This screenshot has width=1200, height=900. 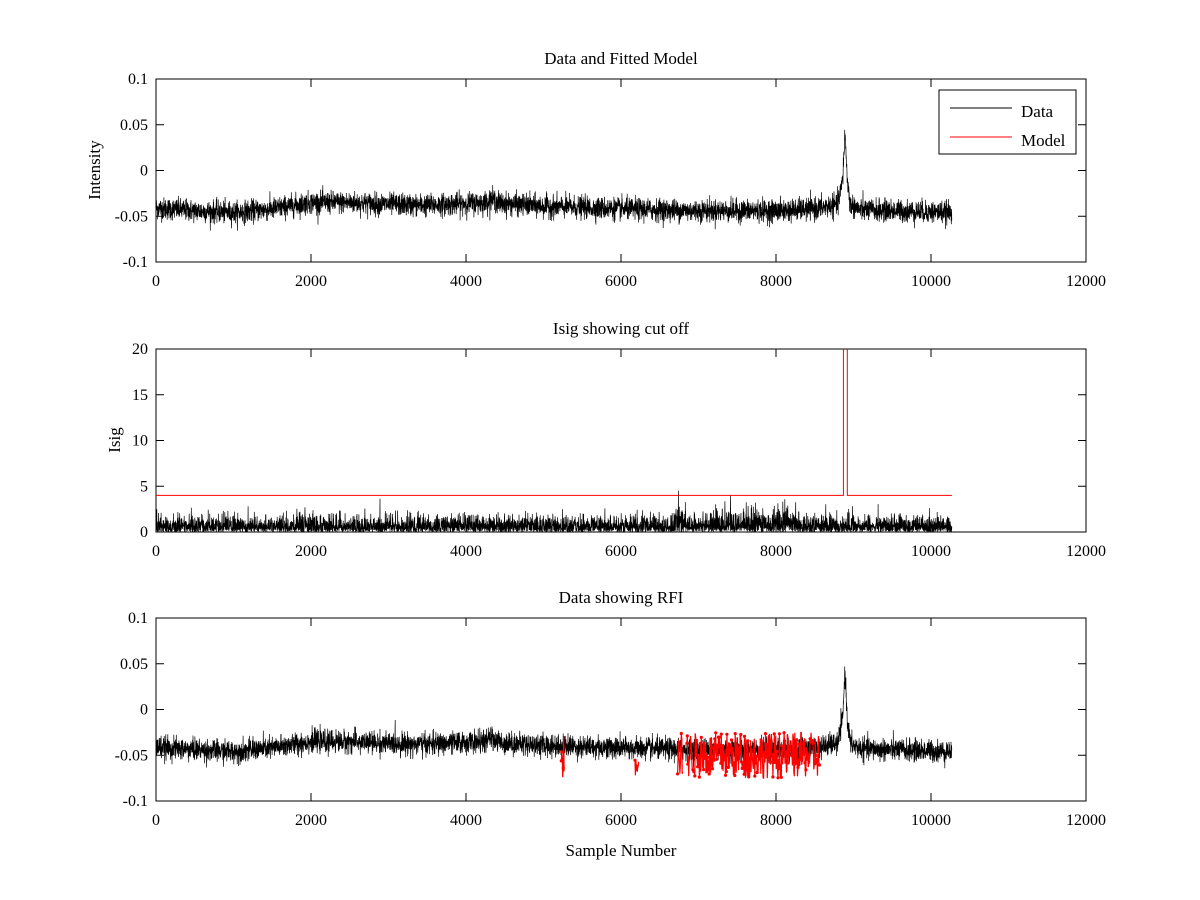 I want to click on series-data-line, so click(x=554, y=180).